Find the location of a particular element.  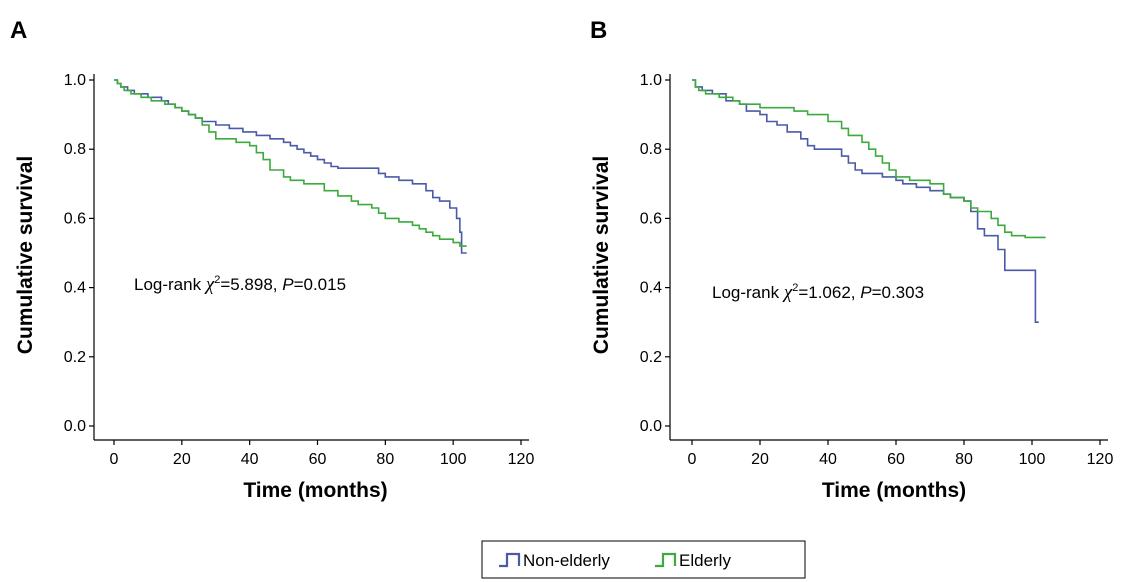

p-value: =0.303 is located at coordinates (898, 292).